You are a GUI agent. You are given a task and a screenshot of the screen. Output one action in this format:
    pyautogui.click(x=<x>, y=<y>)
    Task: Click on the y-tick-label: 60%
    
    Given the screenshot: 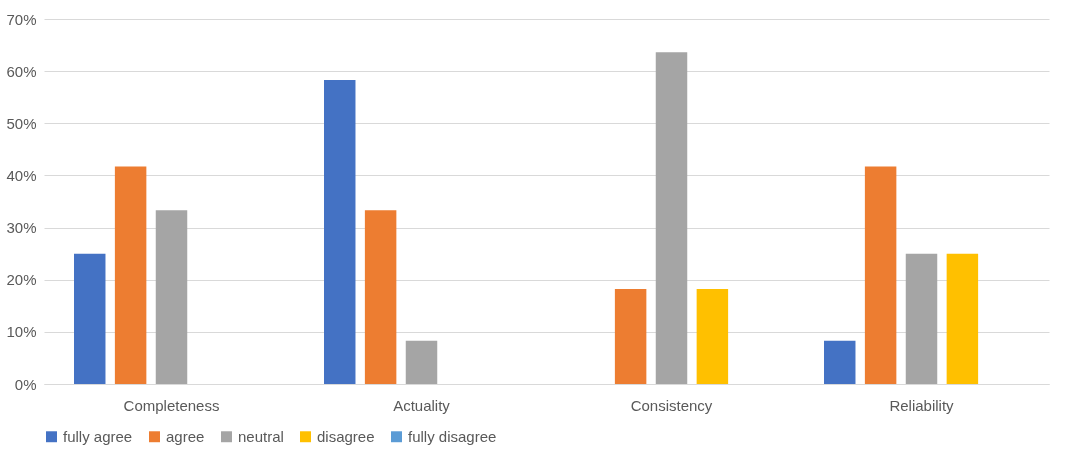 What is the action you would take?
    pyautogui.click(x=21, y=71)
    